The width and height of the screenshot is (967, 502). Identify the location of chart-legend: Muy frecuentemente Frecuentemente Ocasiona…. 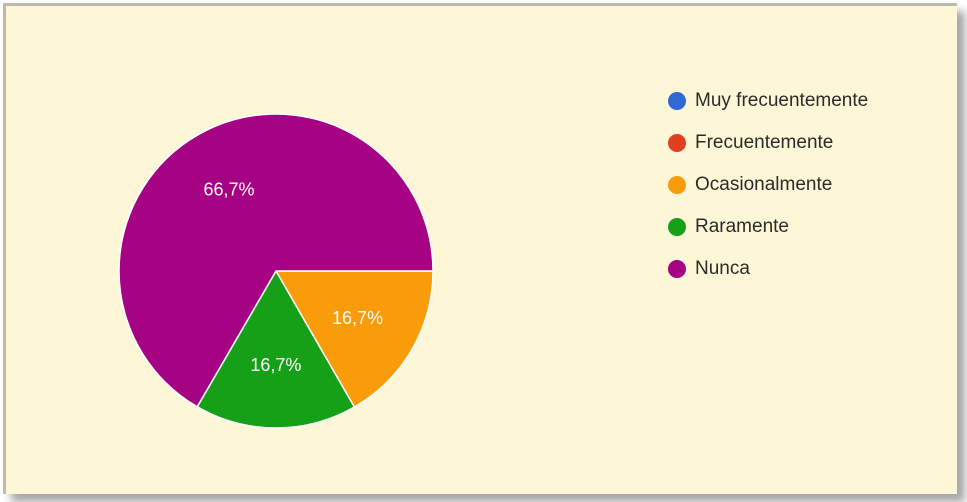
(768, 185).